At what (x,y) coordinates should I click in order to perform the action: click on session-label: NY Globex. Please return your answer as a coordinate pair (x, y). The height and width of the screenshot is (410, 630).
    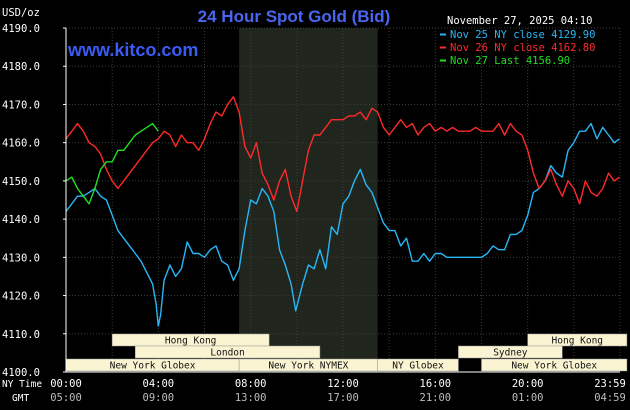
    Looking at the image, I should click on (418, 366).